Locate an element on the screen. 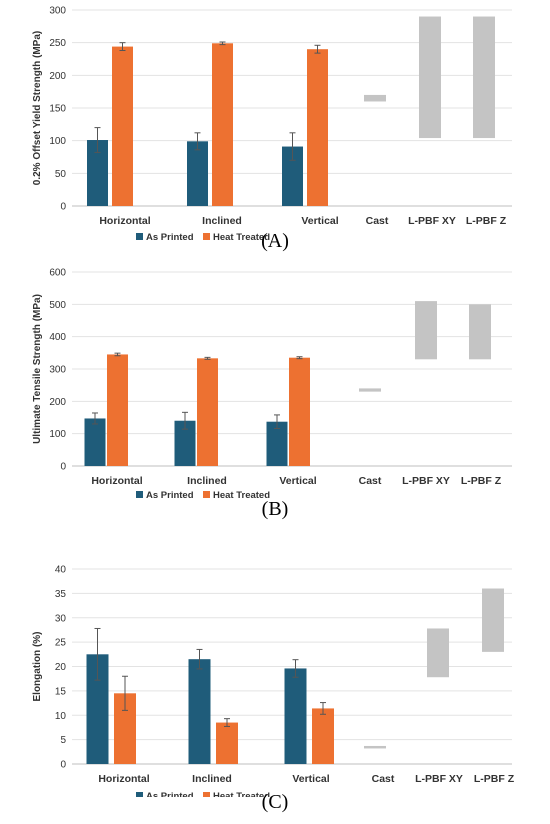 This screenshot has height=824, width=550. y-tick-label: 150 is located at coordinates (57, 109).